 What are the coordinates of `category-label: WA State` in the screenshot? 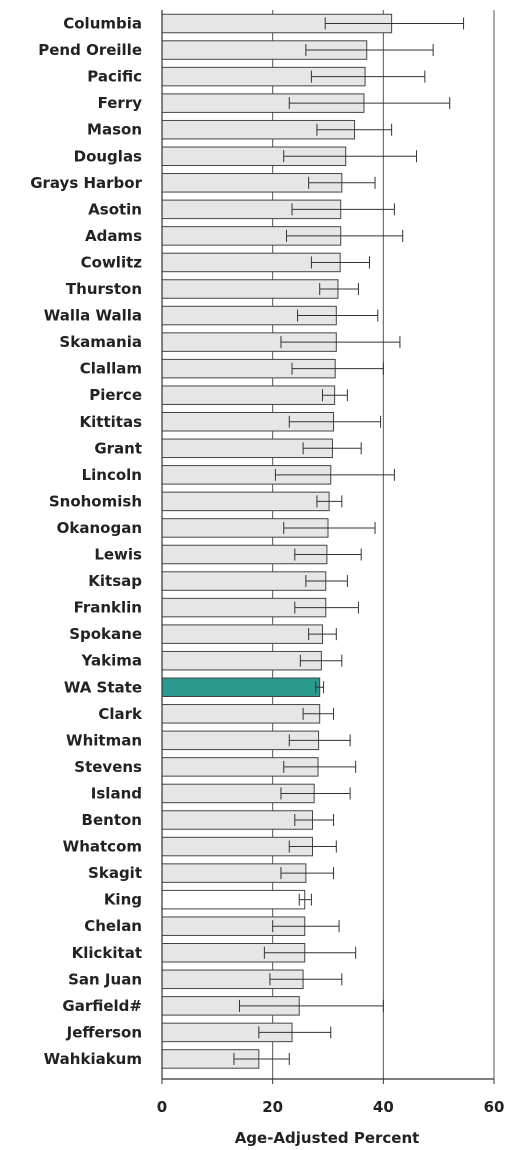 It's located at (103, 687).